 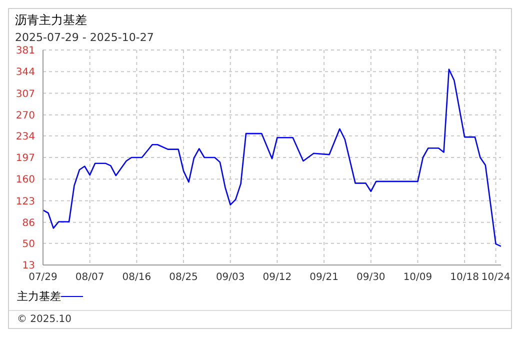 What do you see at coordinates (183, 278) in the screenshot?
I see `x-tick-label: 08/25` at bounding box center [183, 278].